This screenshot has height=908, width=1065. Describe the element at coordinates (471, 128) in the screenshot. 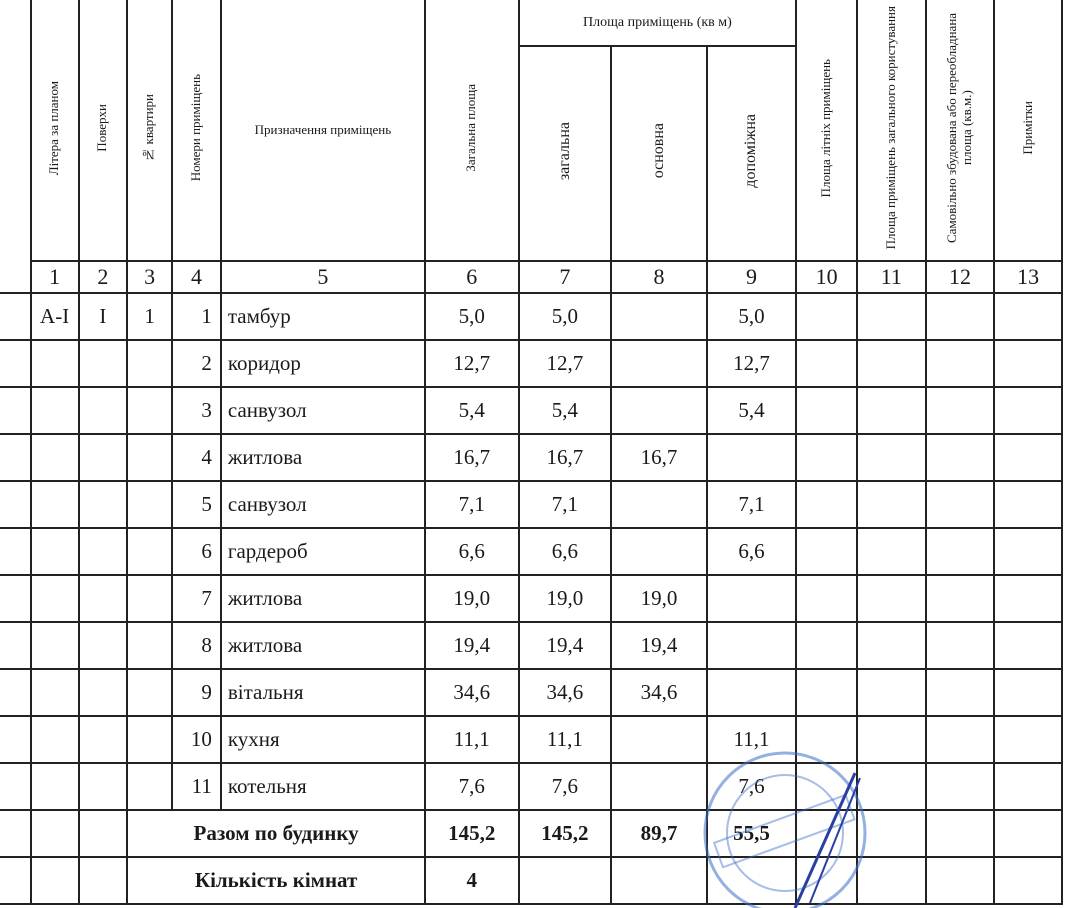

I see `header-total-area: Загальна площа` at that location.